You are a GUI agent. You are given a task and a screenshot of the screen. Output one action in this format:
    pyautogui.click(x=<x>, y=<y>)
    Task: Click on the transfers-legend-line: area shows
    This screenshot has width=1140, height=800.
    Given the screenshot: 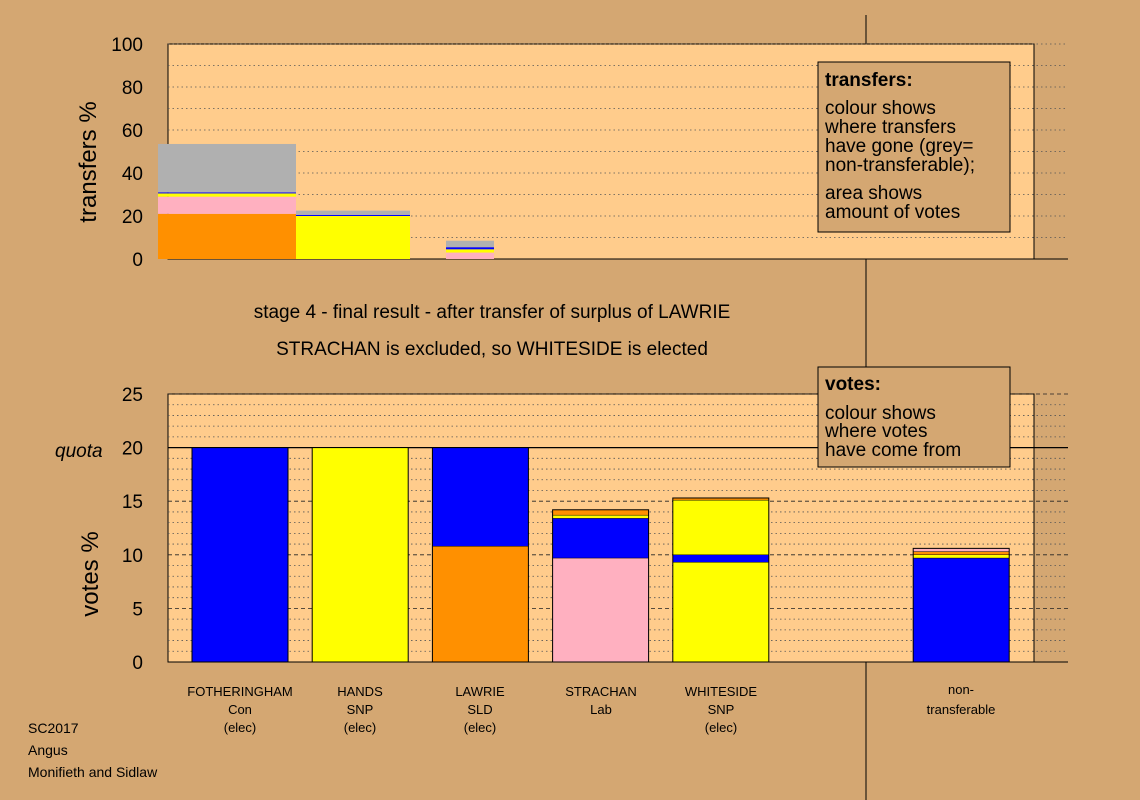 What is the action you would take?
    pyautogui.click(x=873, y=193)
    